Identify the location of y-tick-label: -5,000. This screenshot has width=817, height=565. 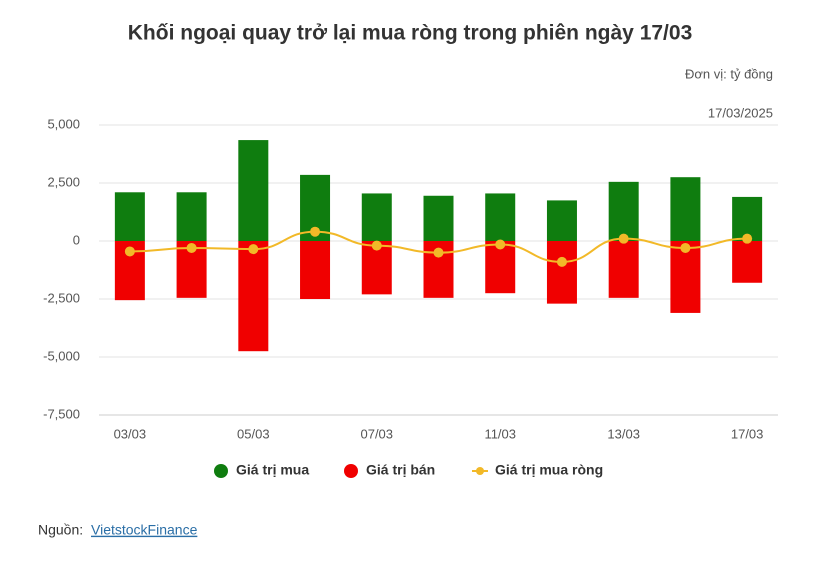
(61, 355).